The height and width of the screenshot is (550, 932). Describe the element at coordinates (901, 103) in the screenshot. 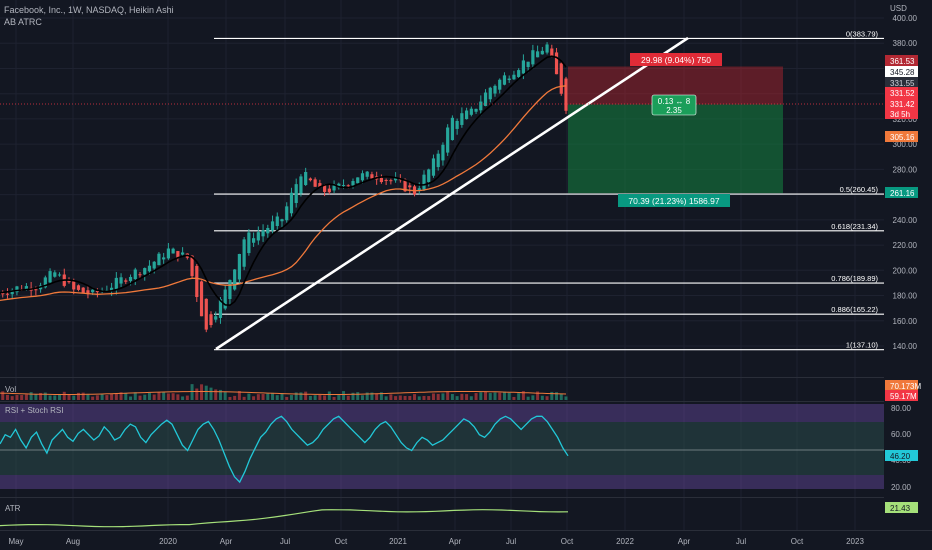

I see `tag-entry-bg` at that location.